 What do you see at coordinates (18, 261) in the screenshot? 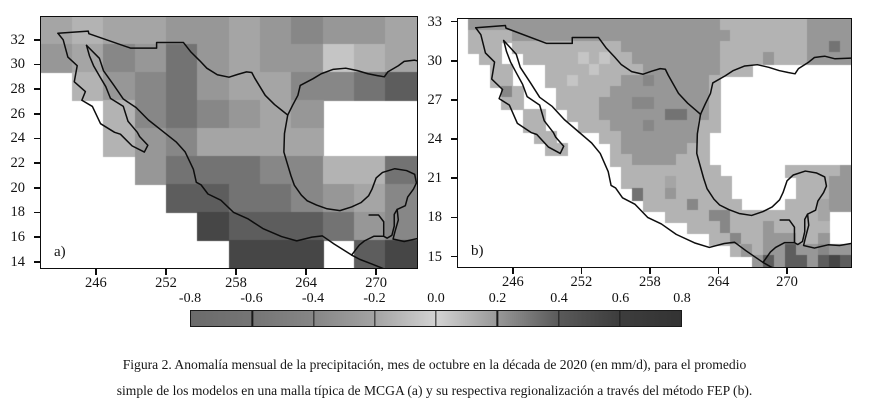
I see `y-tick-label: 14` at bounding box center [18, 261].